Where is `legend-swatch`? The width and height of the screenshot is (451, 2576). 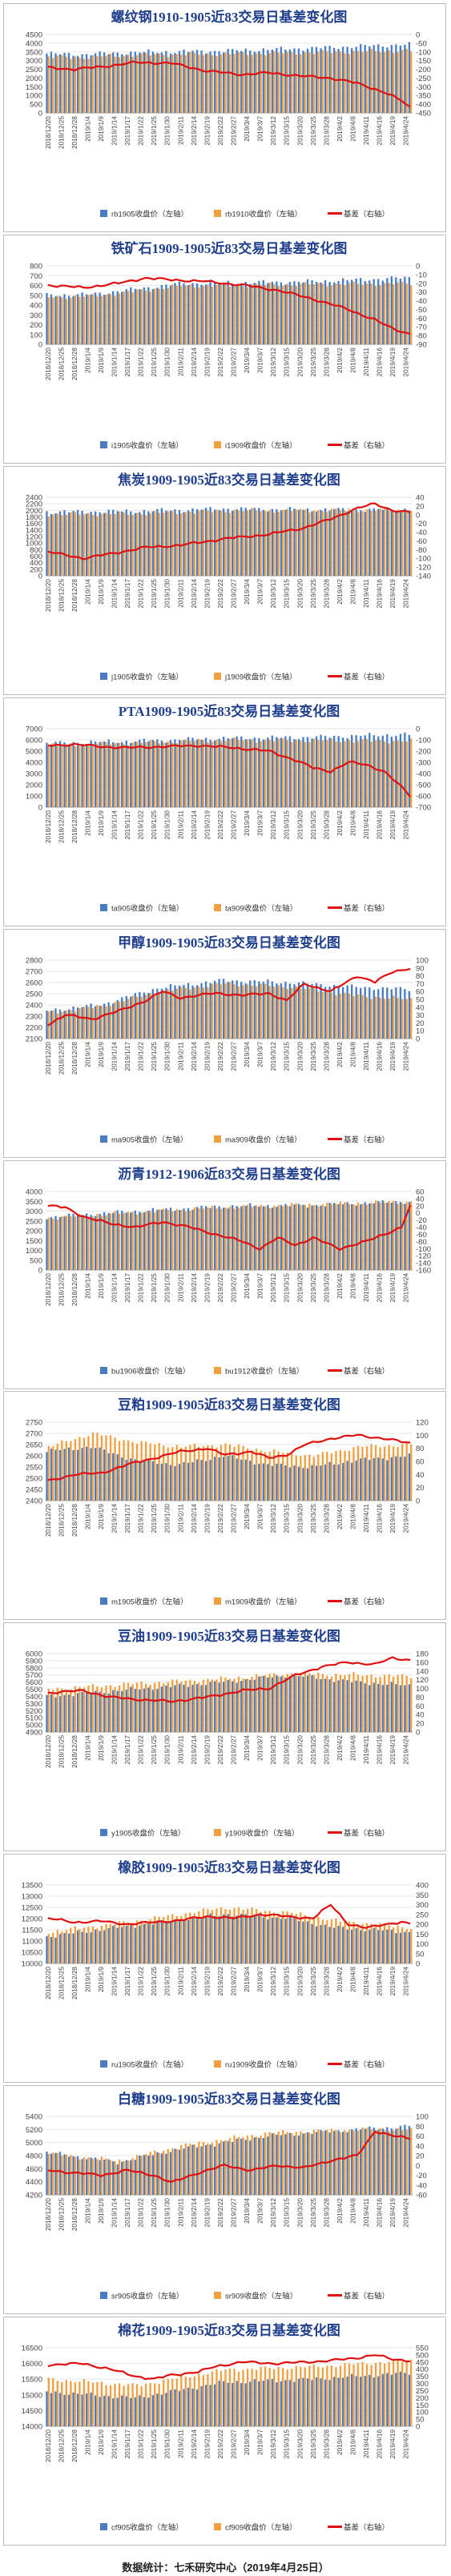
legend-swatch is located at coordinates (217, 2064).